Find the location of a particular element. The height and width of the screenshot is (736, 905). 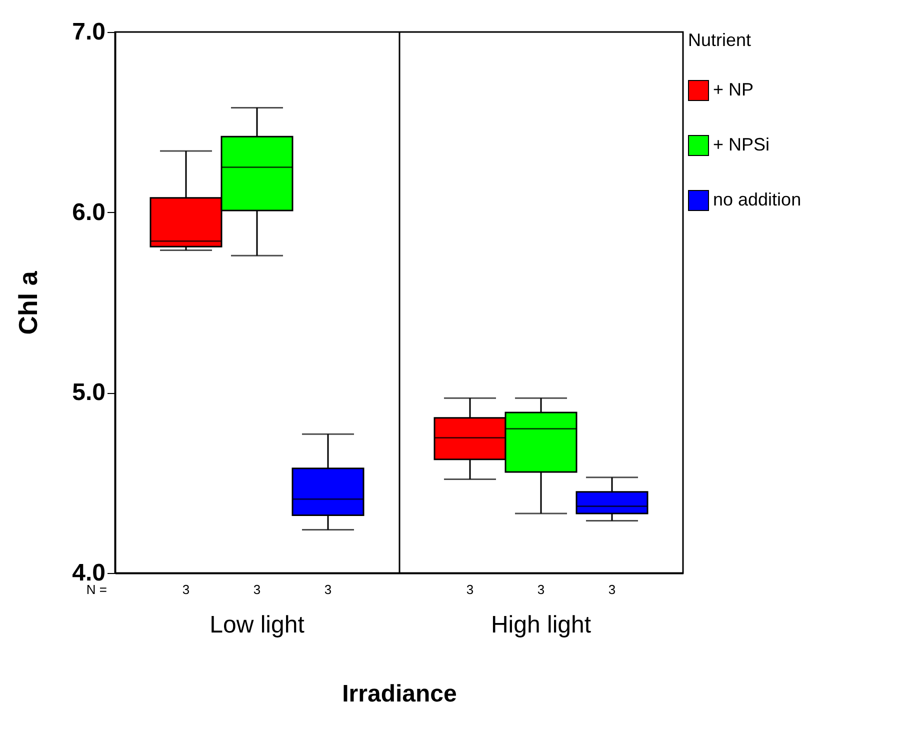

y-tick-label: 5.0 is located at coordinates (89, 392).